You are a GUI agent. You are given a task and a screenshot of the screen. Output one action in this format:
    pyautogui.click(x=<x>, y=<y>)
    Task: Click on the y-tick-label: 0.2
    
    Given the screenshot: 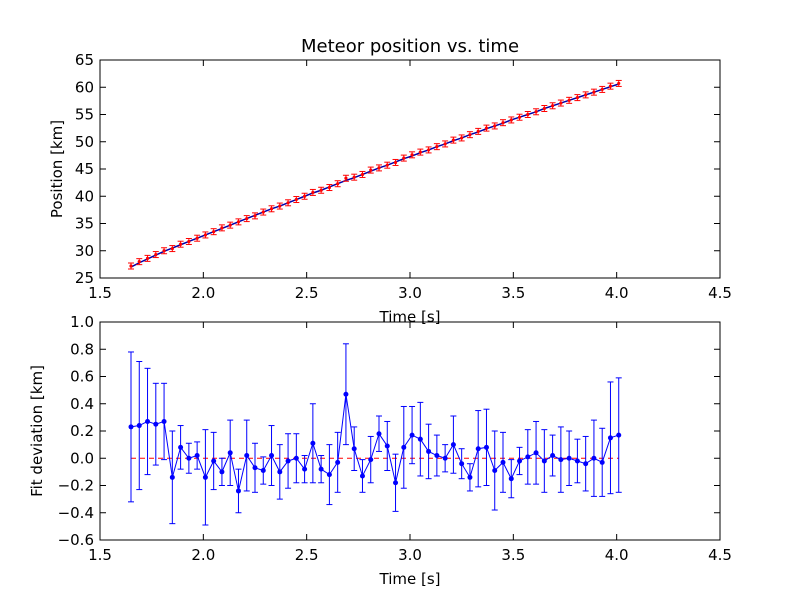 What is the action you would take?
    pyautogui.click(x=82, y=431)
    